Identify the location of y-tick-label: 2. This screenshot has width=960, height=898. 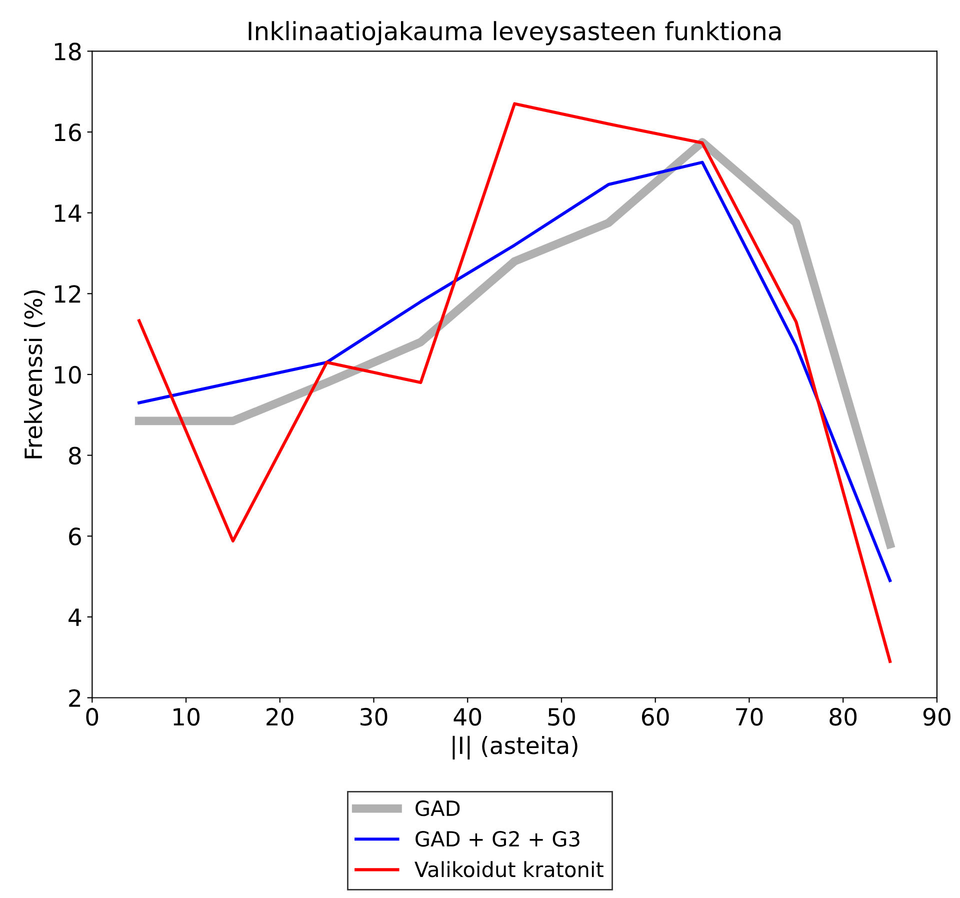
(74, 698).